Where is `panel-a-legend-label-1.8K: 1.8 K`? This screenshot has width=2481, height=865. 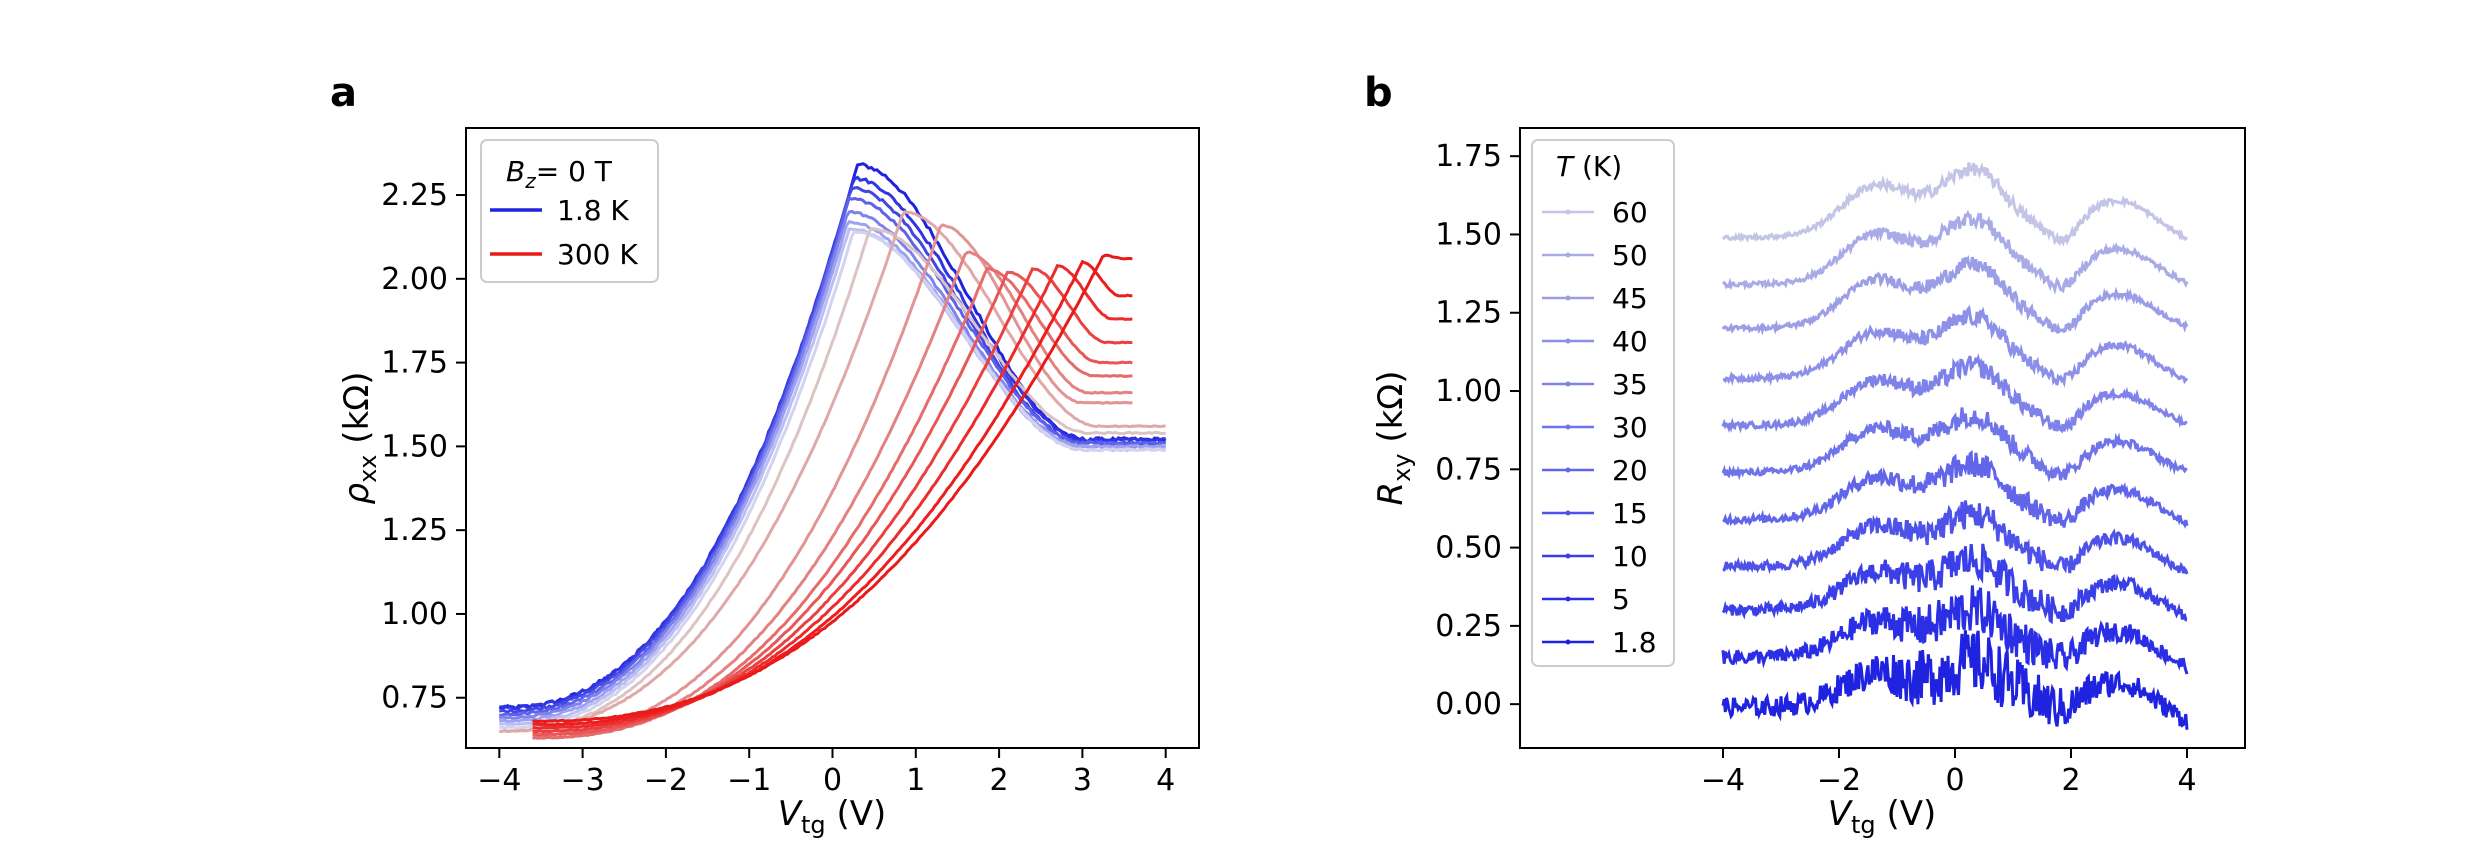 panel-a-legend-label-1.8K: 1.8 K is located at coordinates (593, 210).